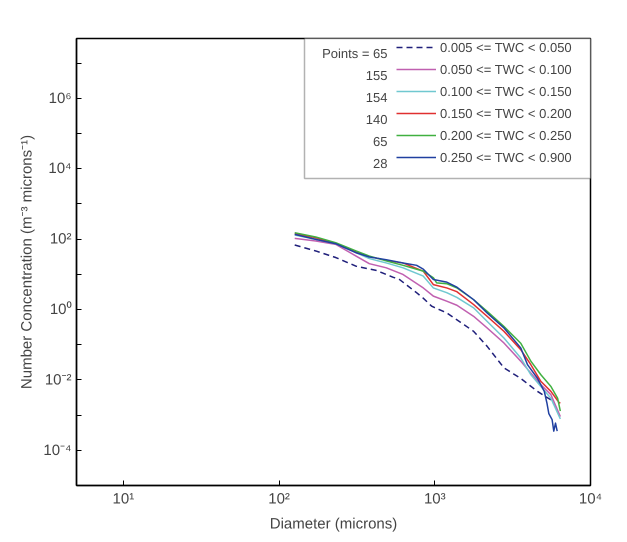  What do you see at coordinates (58, 379) in the screenshot?
I see `y-tick-label: 10⁻²` at bounding box center [58, 379].